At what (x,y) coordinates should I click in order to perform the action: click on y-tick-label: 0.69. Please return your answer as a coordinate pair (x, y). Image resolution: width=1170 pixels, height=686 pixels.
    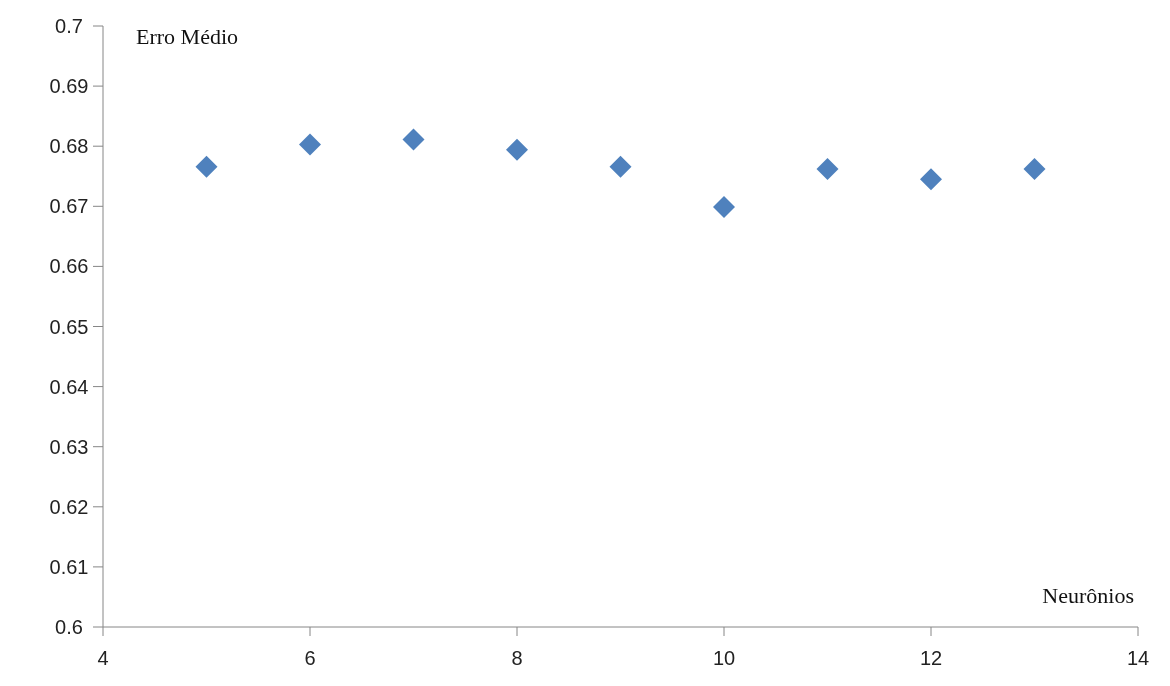
    Looking at the image, I should click on (69, 86).